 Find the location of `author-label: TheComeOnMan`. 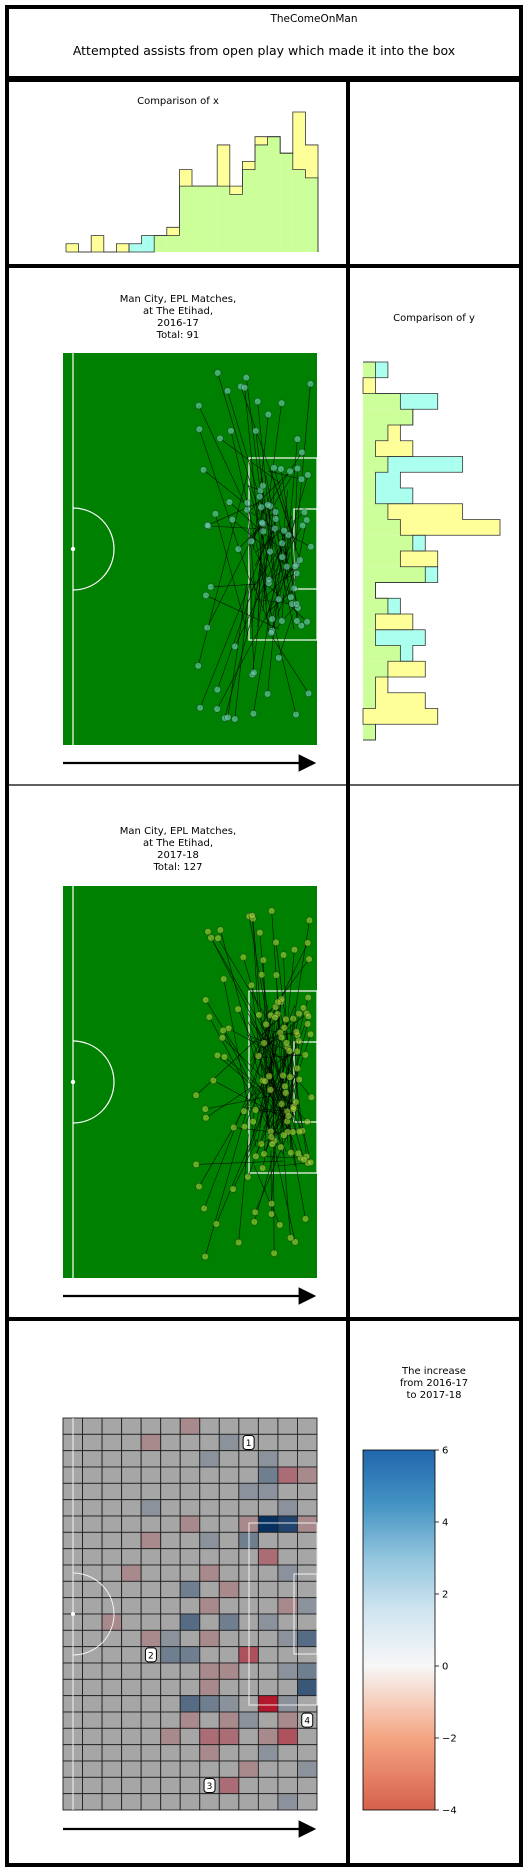

author-label: TheComeOnMan is located at coordinates (313, 19).